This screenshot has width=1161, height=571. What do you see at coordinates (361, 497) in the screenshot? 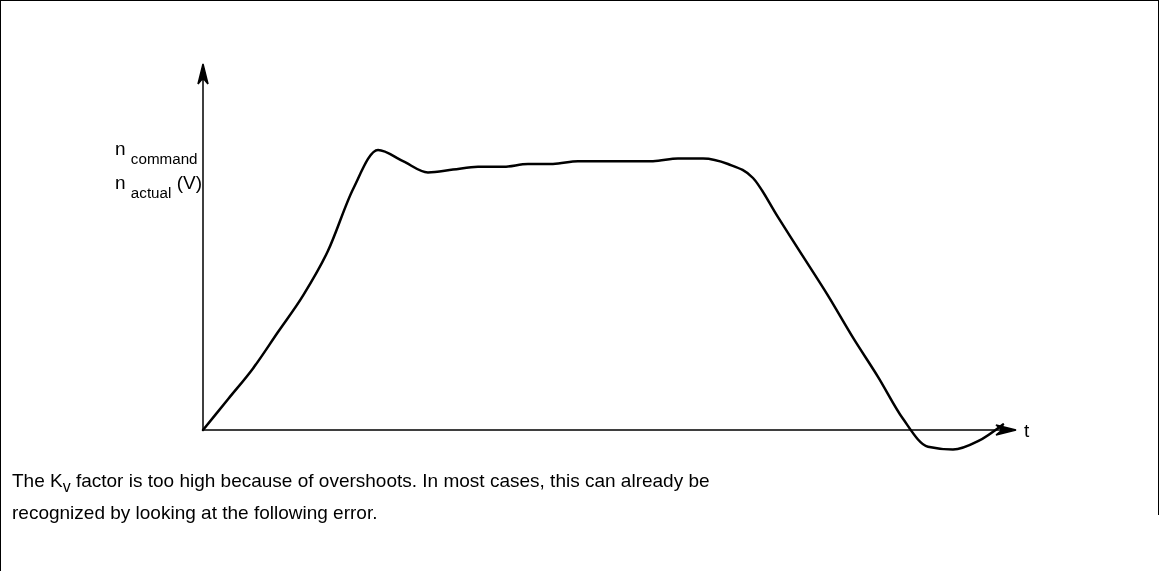
I see `text: The K$_{v}$ factor is too high because of overshoots. In most cases, this can already be recognized by looking at the following error.` at bounding box center [361, 497].